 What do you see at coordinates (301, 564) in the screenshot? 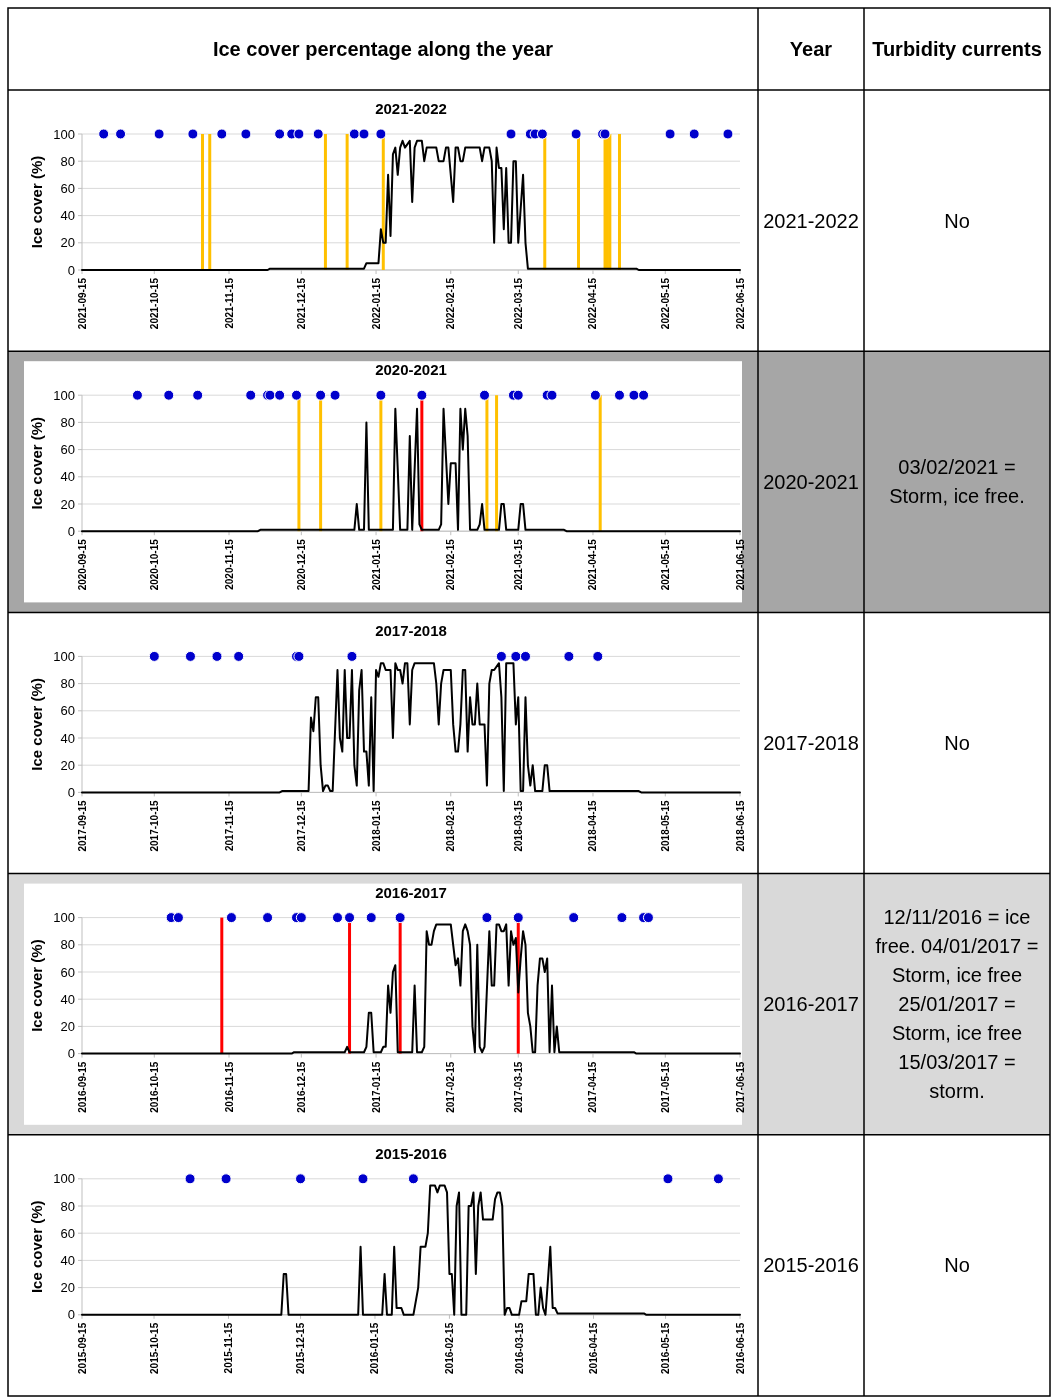
I see `x-tick-label: 2020-12-15` at bounding box center [301, 564].